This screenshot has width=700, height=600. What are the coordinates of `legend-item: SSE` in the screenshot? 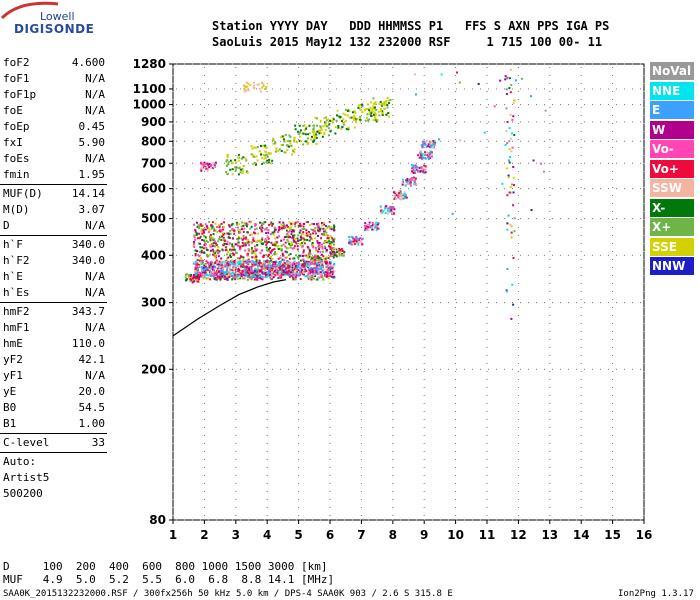 It's located at (672, 246).